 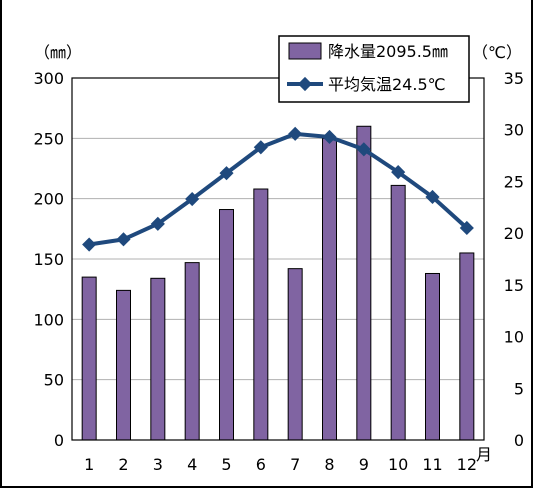 I want to click on right-tick-label: 20, so click(x=514, y=233).